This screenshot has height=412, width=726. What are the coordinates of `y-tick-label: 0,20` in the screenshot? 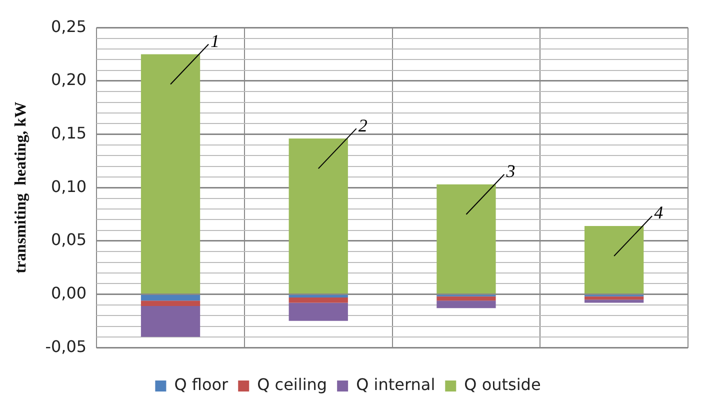 It's located at (68, 80).